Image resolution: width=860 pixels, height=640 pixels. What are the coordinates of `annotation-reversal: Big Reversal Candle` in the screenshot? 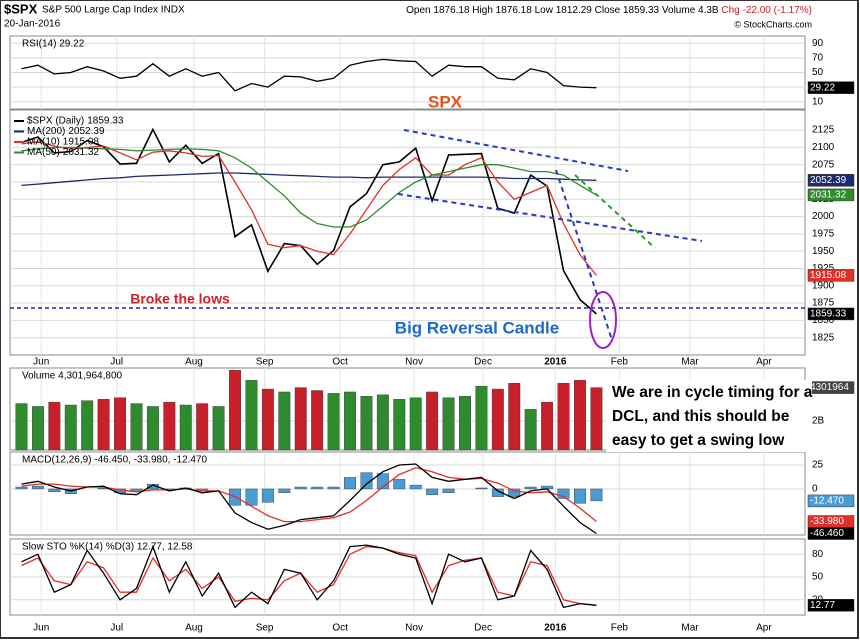 It's located at (477, 327).